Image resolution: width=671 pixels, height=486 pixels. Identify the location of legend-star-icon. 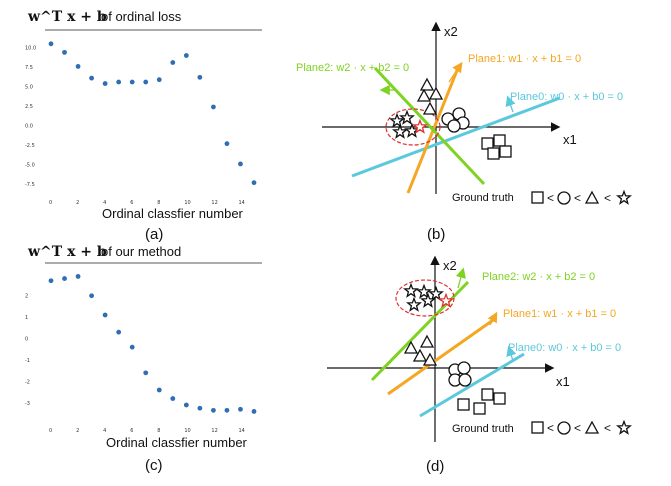
(624, 197).